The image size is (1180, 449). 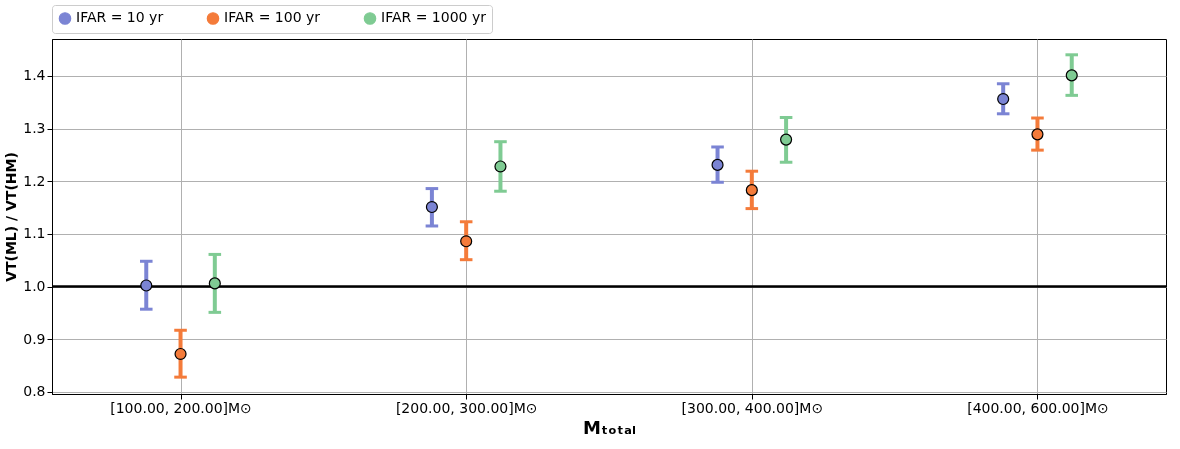 What do you see at coordinates (34, 180) in the screenshot?
I see `y-tick-label: 1.2` at bounding box center [34, 180].